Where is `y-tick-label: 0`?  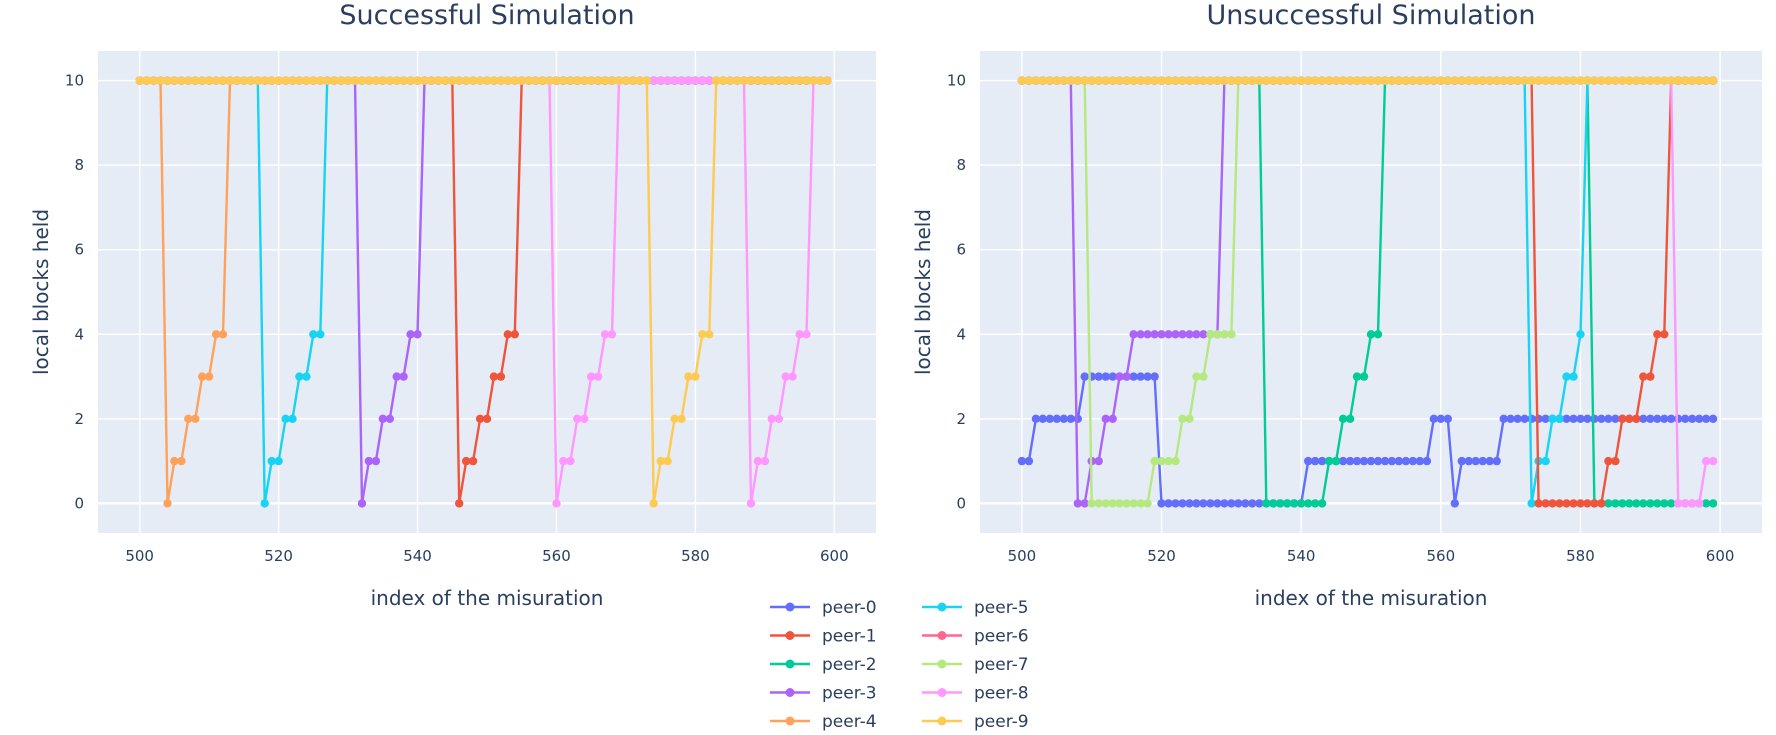 y-tick-label: 0 is located at coordinates (961, 503).